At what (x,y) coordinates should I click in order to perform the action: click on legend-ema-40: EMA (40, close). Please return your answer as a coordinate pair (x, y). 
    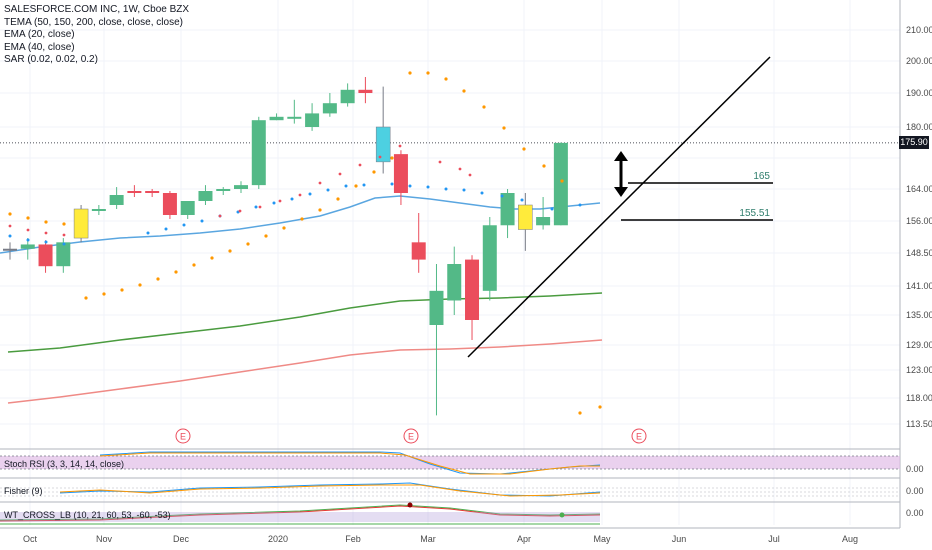
    Looking at the image, I should click on (39, 47).